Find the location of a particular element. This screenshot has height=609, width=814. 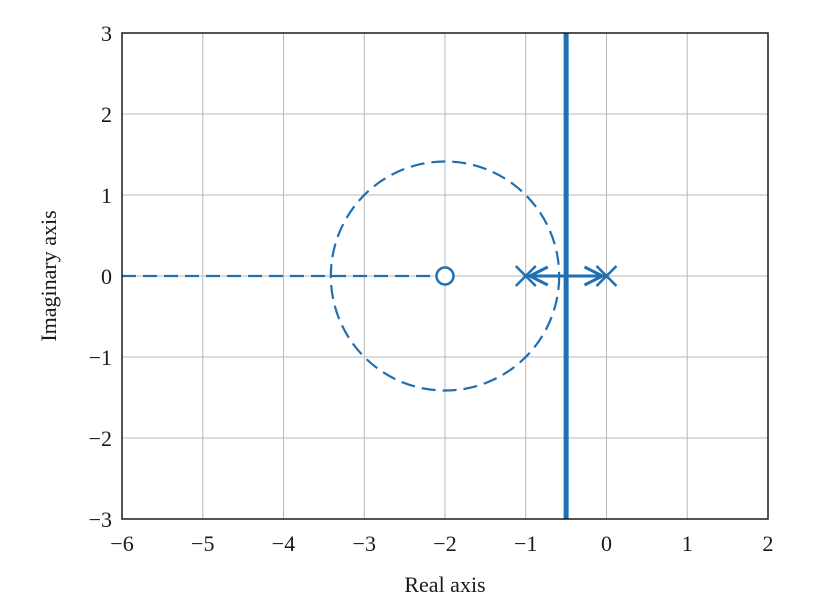

zero-marker is located at coordinates (445, 276).